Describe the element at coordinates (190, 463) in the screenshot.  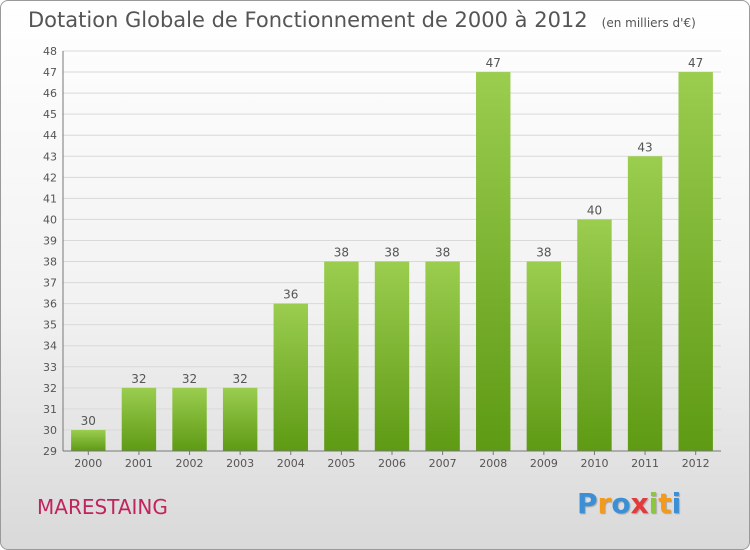
I see `x-tick-label: 2002` at that location.